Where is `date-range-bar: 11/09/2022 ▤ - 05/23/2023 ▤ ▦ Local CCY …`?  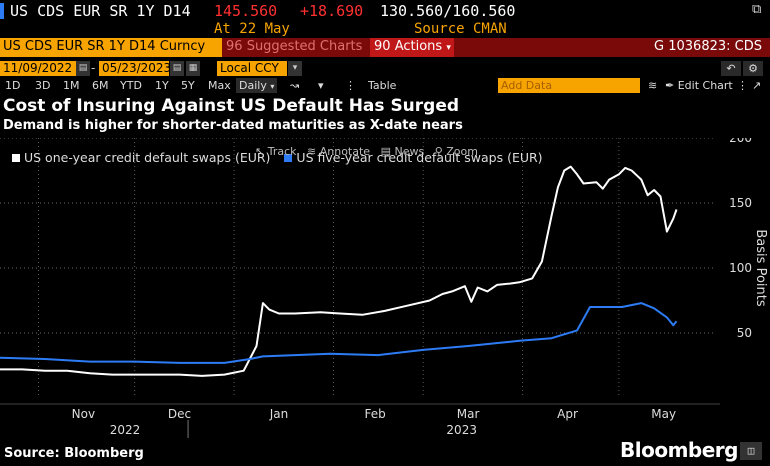 date-range-bar: 11/09/2022 ▤ - 05/23/2023 ▤ ▦ Local CCY … is located at coordinates (385, 69).